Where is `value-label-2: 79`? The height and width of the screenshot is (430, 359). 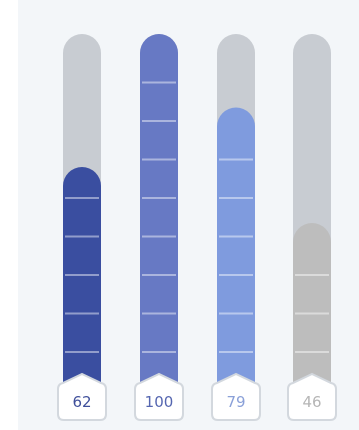 value-label-2: 79 is located at coordinates (235, 402).